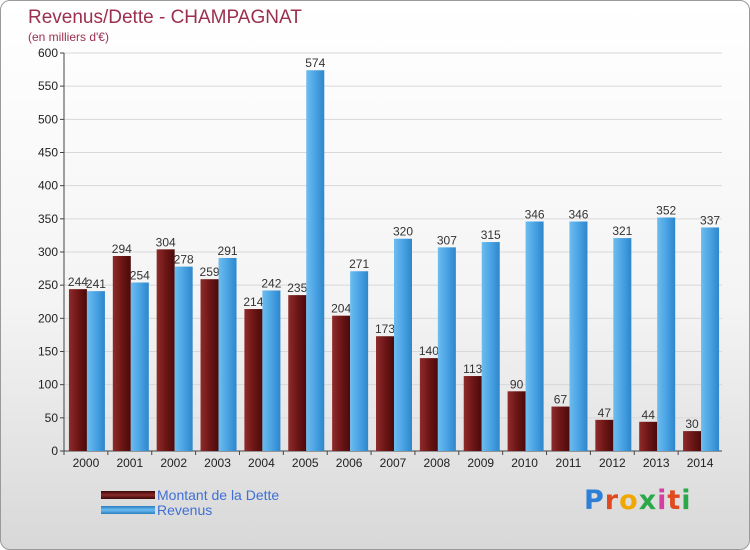 The image size is (750, 550). What do you see at coordinates (128, 495) in the screenshot?
I see `legend-swatch-debt` at bounding box center [128, 495].